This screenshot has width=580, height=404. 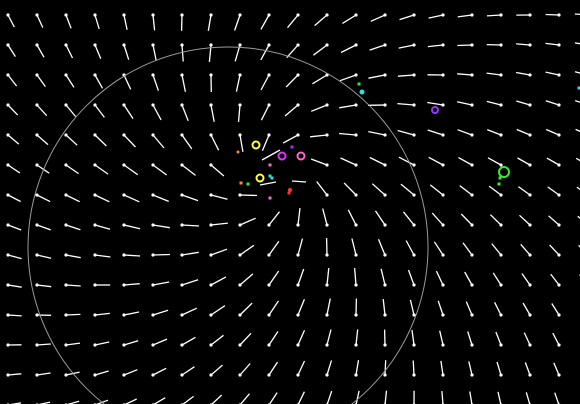 What do you see at coordinates (282, 156) in the screenshot?
I see `particle-magenta` at bounding box center [282, 156].